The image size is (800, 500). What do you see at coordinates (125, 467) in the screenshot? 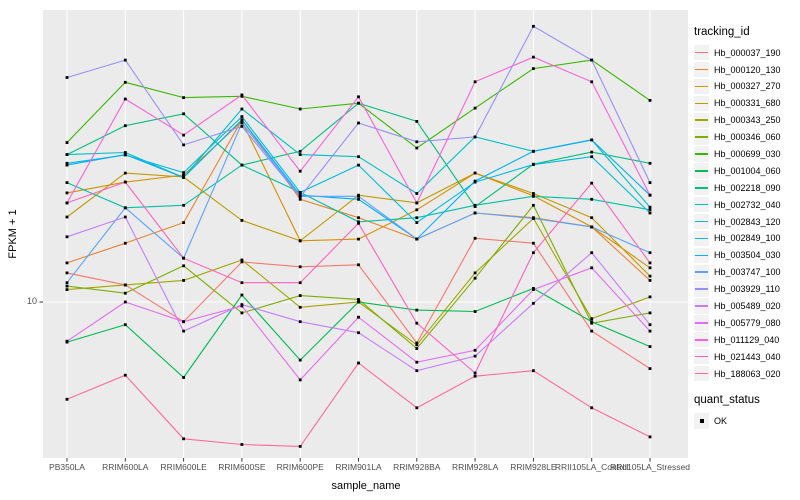
I see `x-tick-label: RRIM600LA` at bounding box center [125, 467].